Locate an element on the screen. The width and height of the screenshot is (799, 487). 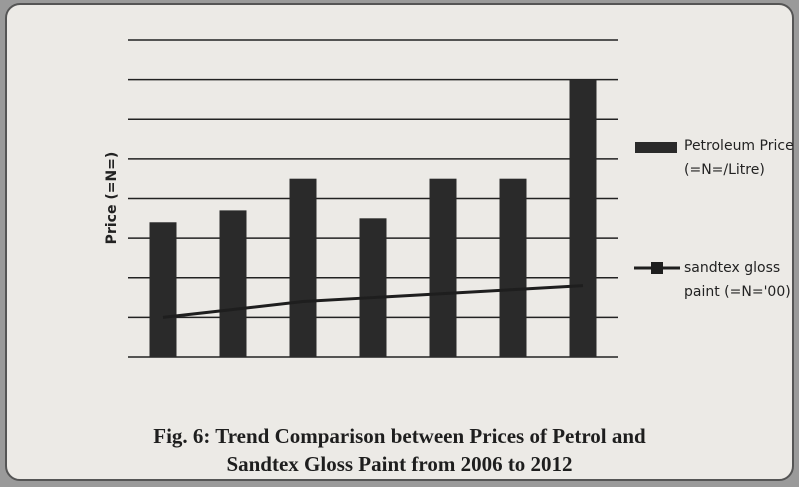
legend-marker is located at coordinates (657, 268).